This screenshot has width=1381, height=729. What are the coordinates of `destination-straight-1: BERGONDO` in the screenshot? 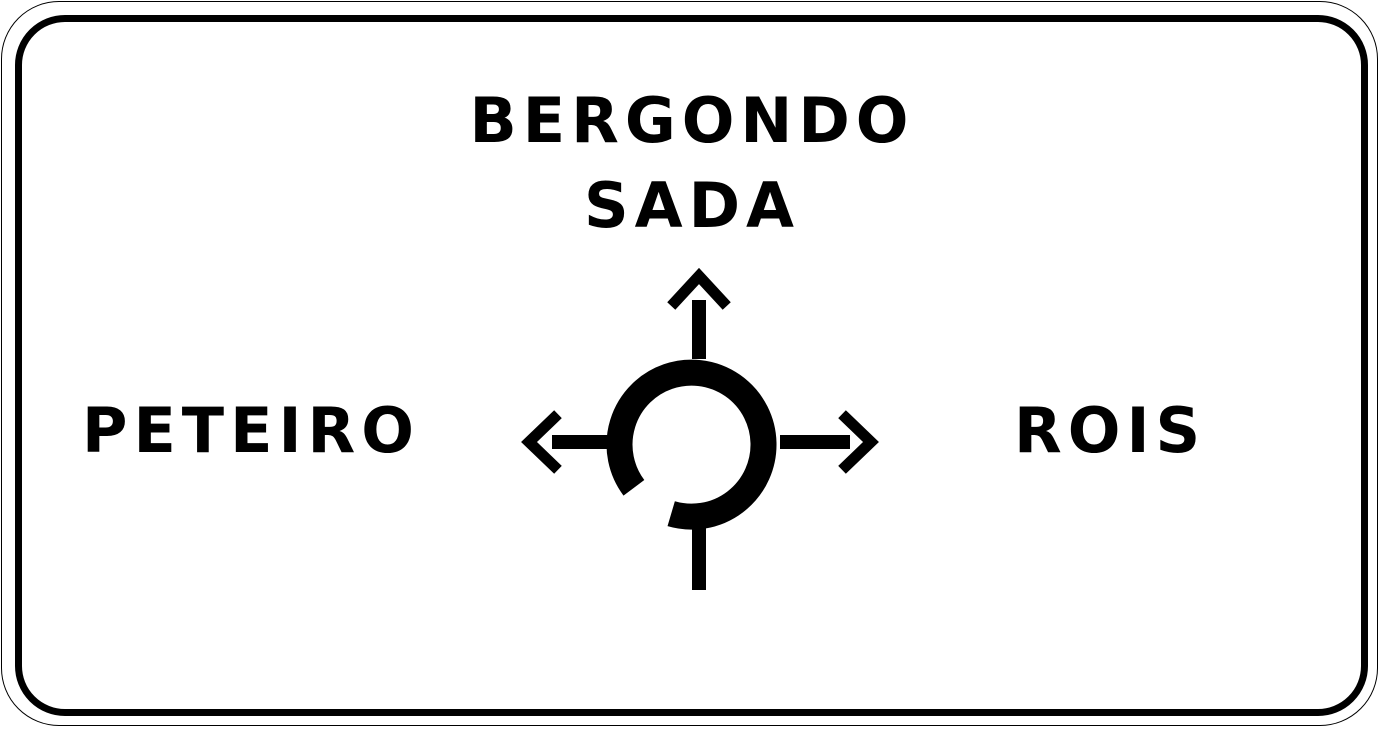 It's located at (692, 120).